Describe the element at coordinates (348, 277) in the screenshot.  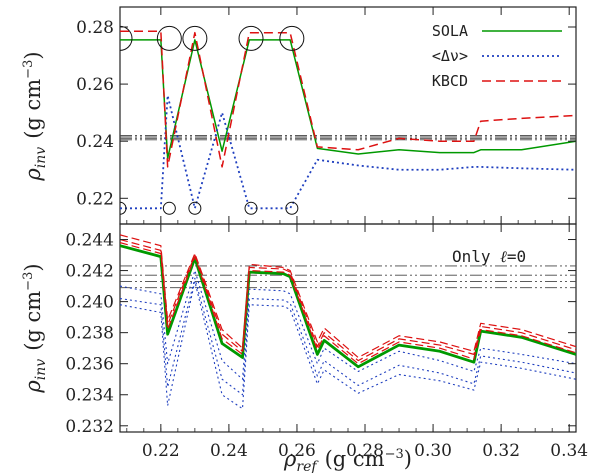
I see `bottom-reference-lines` at that location.